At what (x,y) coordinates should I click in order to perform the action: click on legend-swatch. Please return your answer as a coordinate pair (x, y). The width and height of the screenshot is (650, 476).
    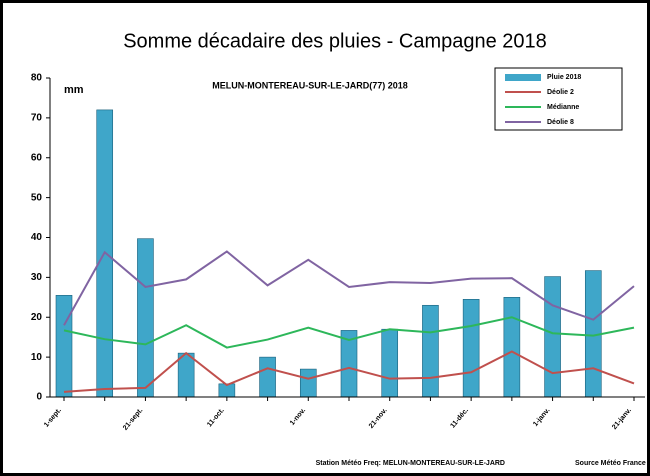
    Looking at the image, I should click on (523, 77).